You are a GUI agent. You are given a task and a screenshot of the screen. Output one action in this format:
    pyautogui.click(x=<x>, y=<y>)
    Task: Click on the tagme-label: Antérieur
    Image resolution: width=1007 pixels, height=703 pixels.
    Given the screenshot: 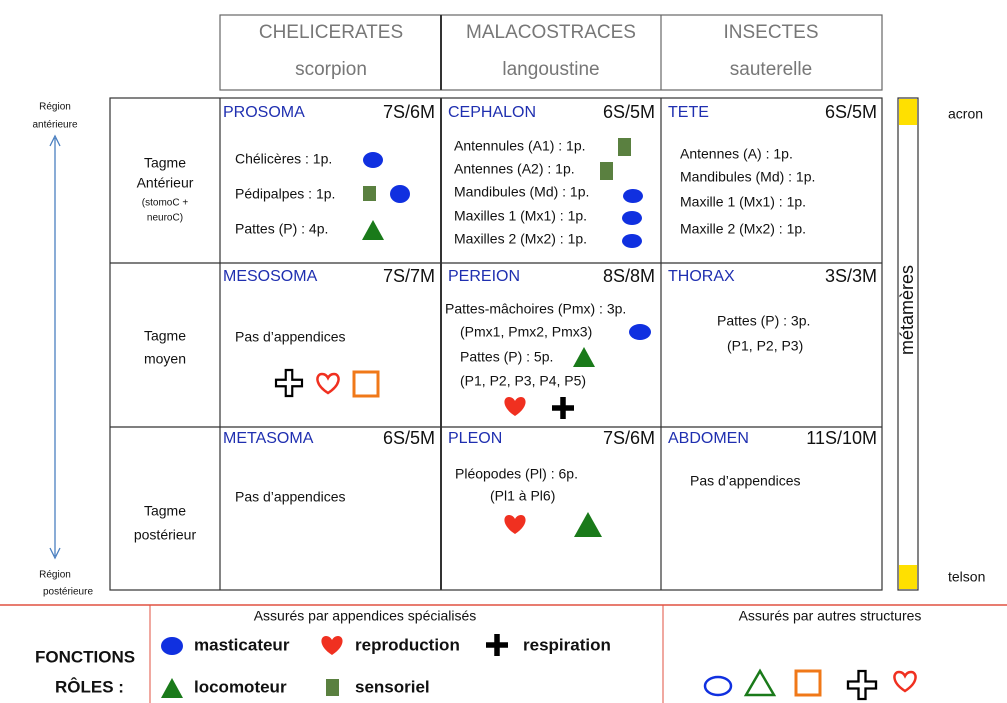 What is the action you would take?
    pyautogui.click(x=165, y=183)
    